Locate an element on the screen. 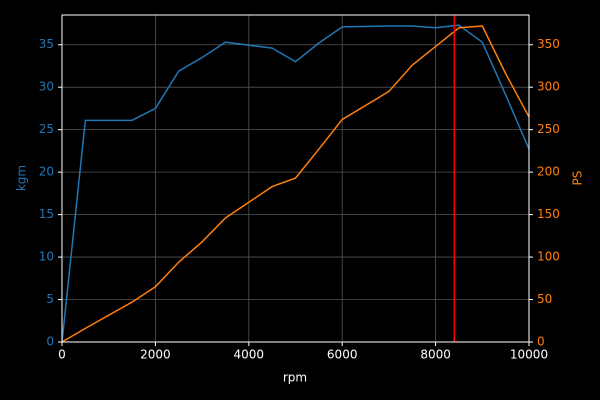 The width and height of the screenshot is (600, 400). y2-tick-label: 200 is located at coordinates (548, 172).